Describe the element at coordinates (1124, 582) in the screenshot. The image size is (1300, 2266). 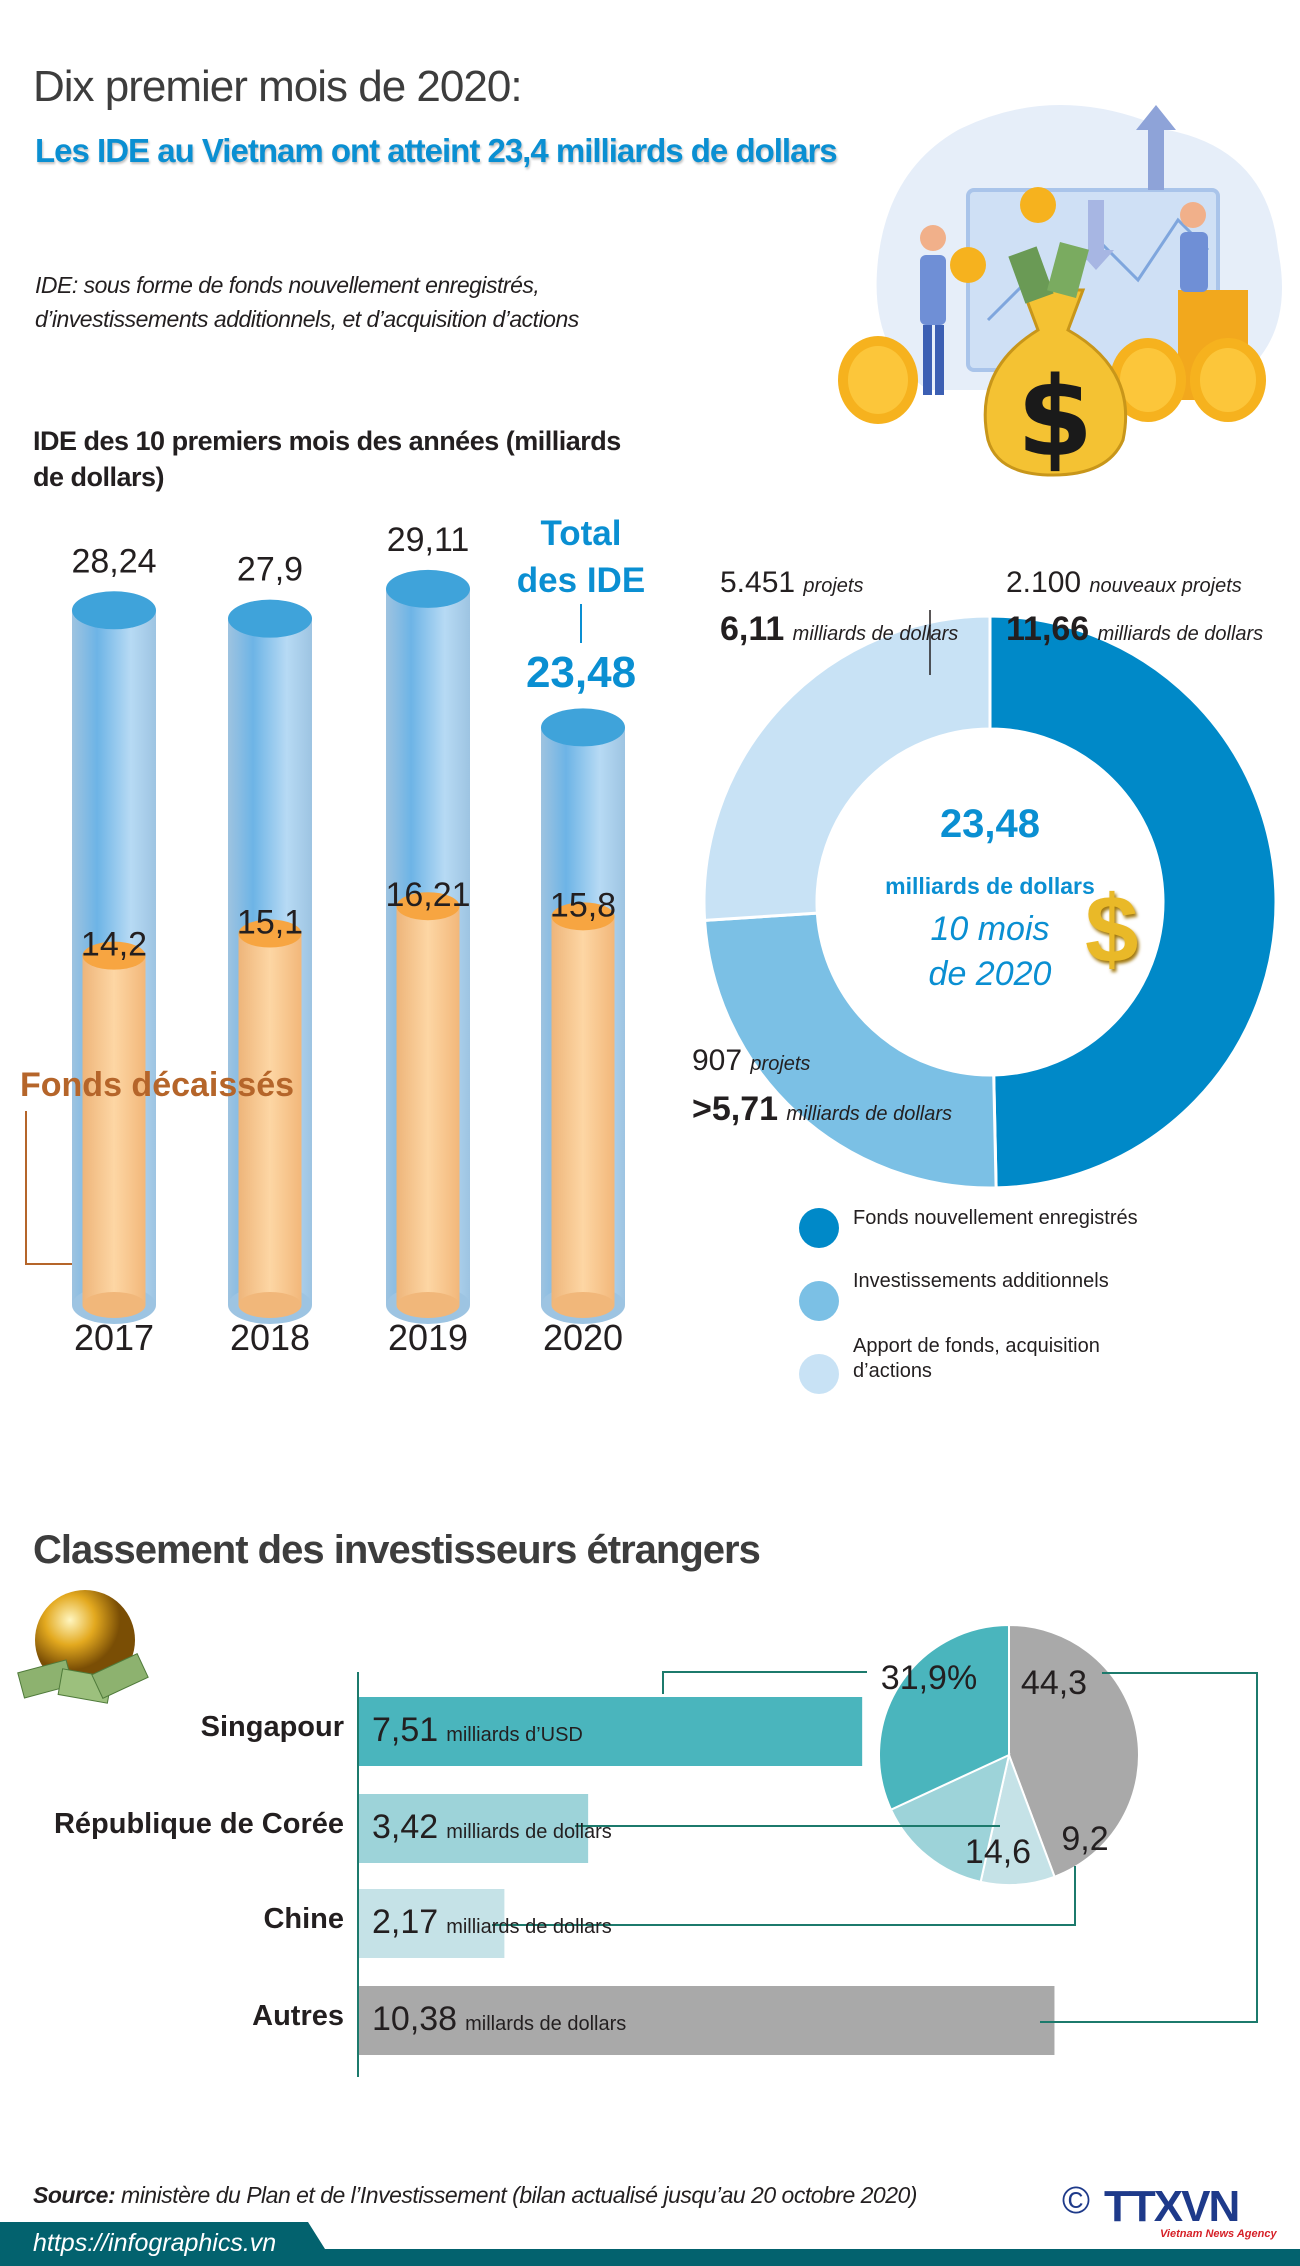
I see `annotation-new-projects: 2.100 nouveaux projets` at that location.